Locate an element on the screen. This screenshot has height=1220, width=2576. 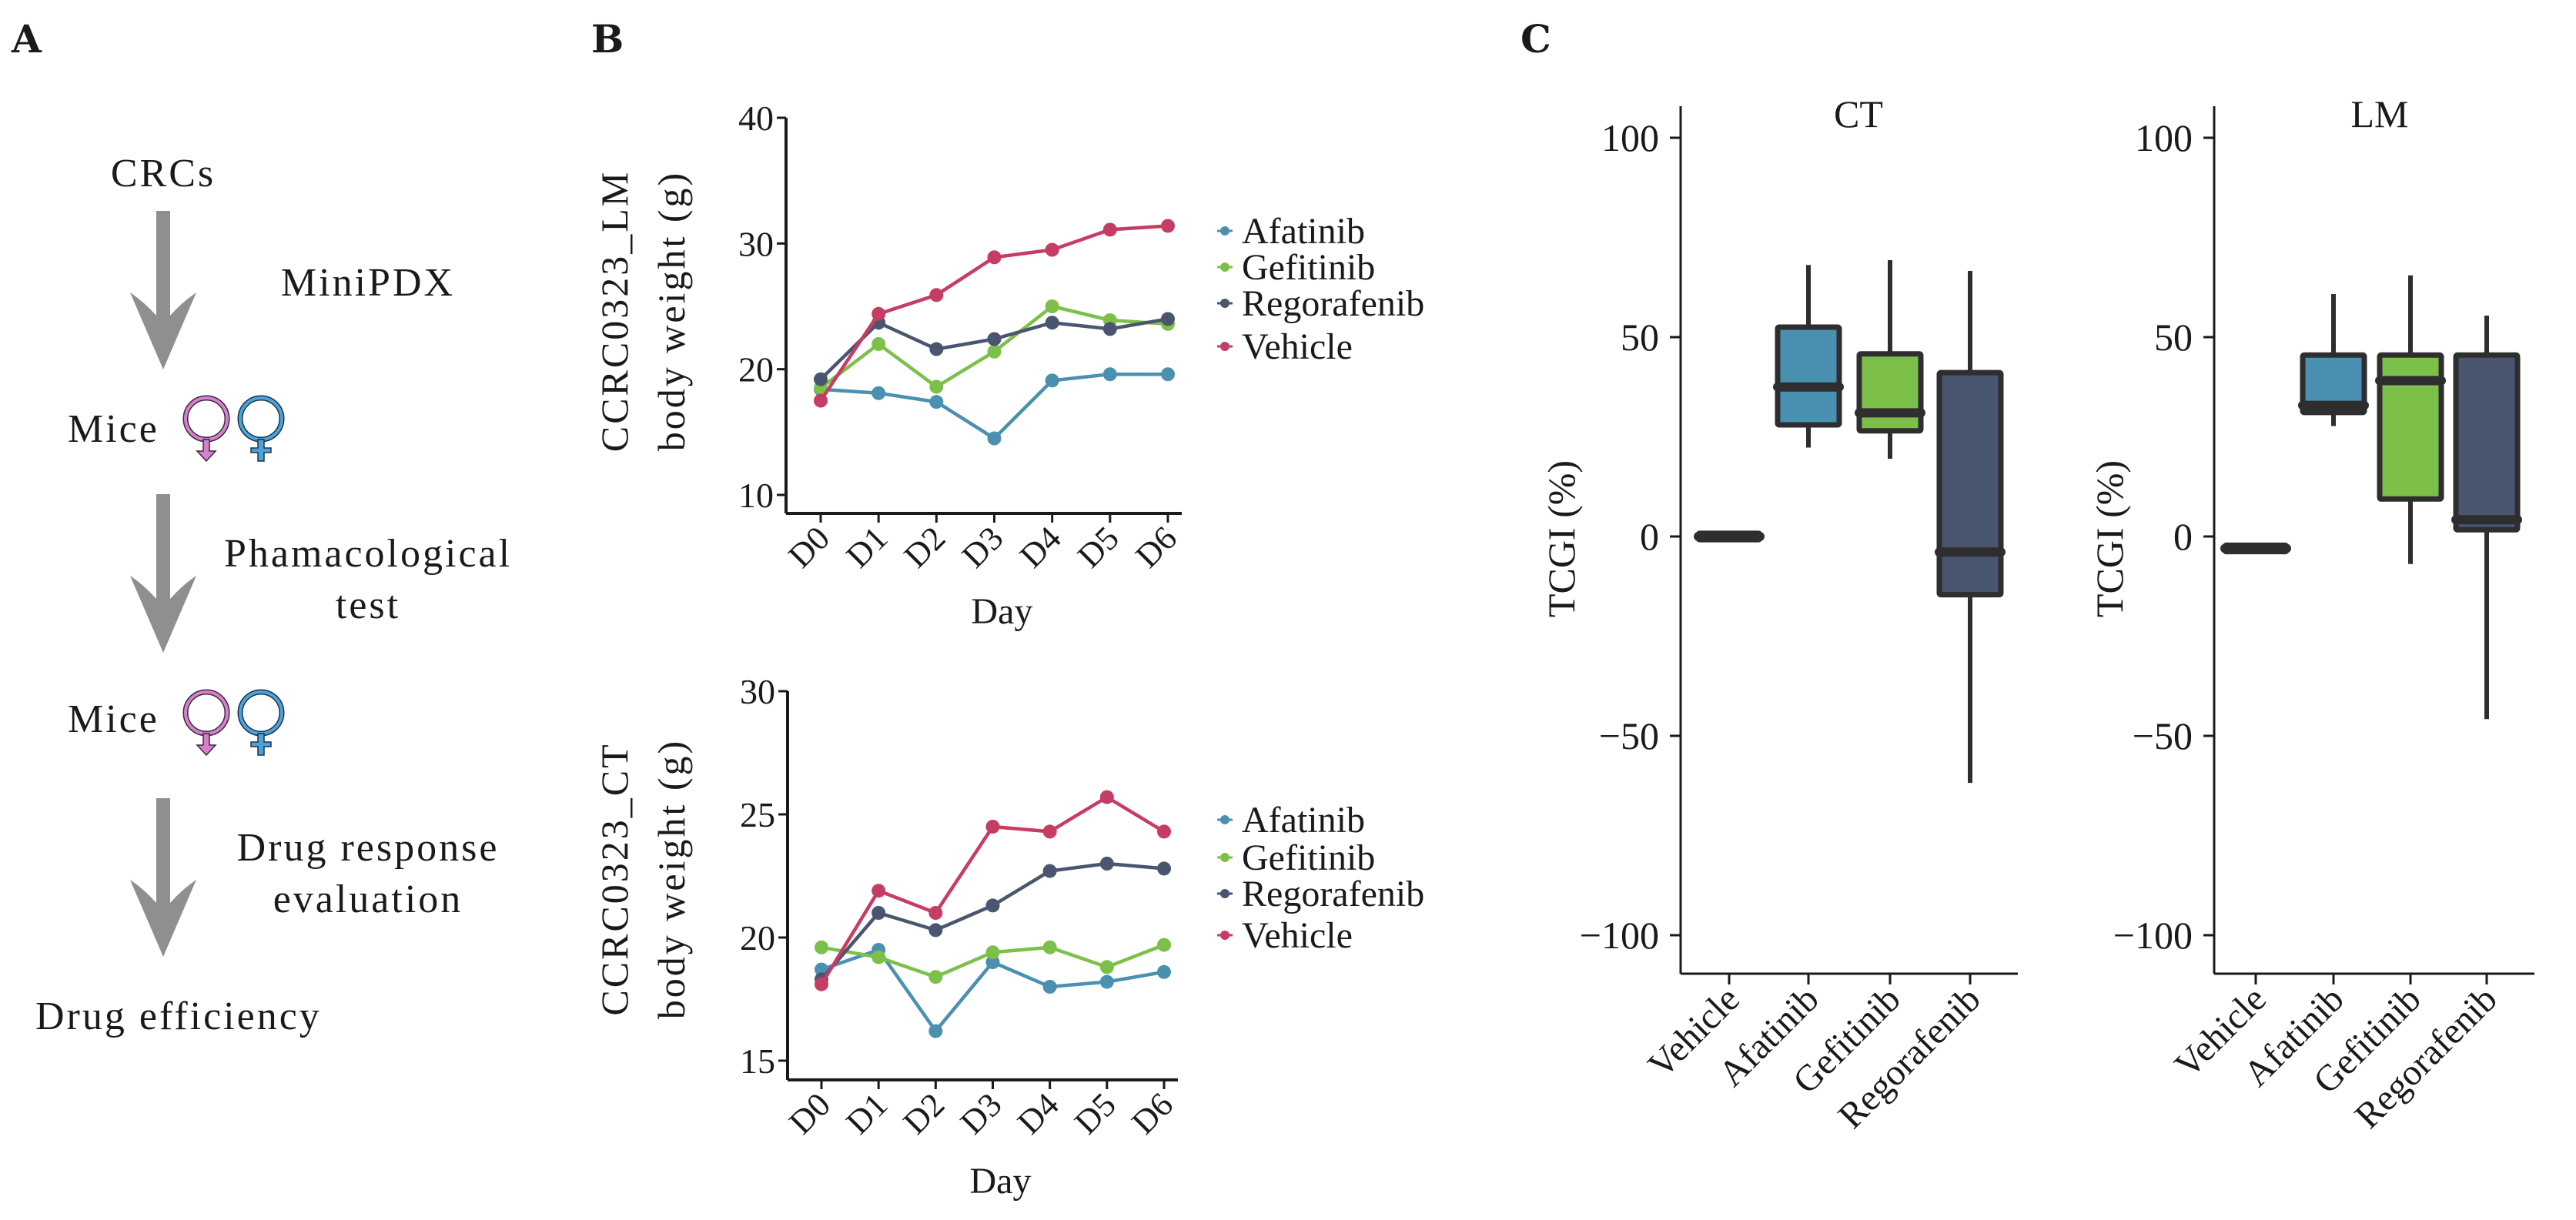
x-tick-label: D2 is located at coordinates (925, 547).